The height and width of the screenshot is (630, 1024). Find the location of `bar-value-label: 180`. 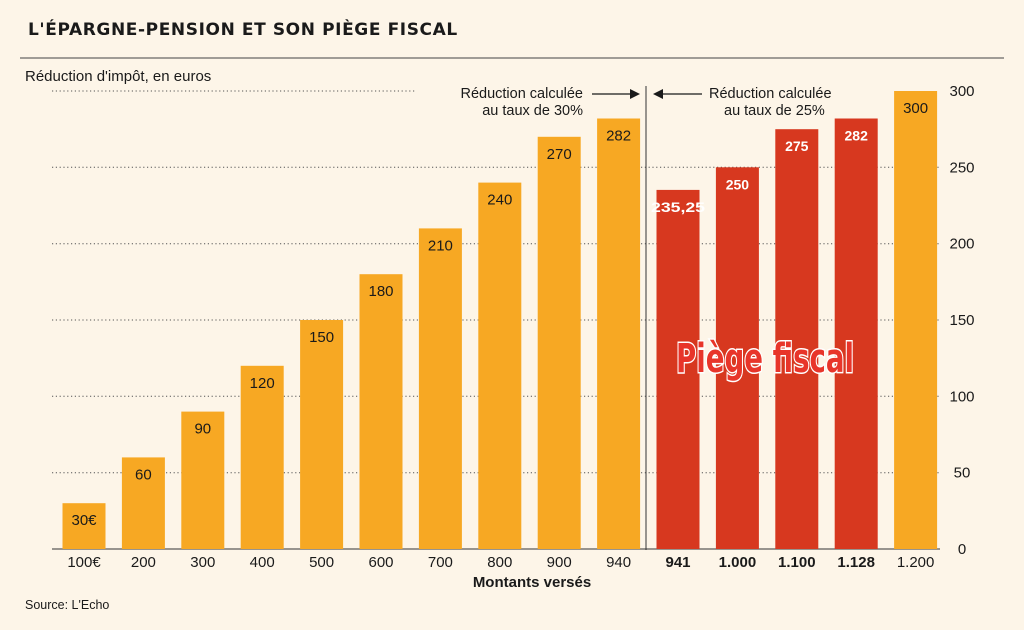

bar-value-label: 180 is located at coordinates (380, 291).